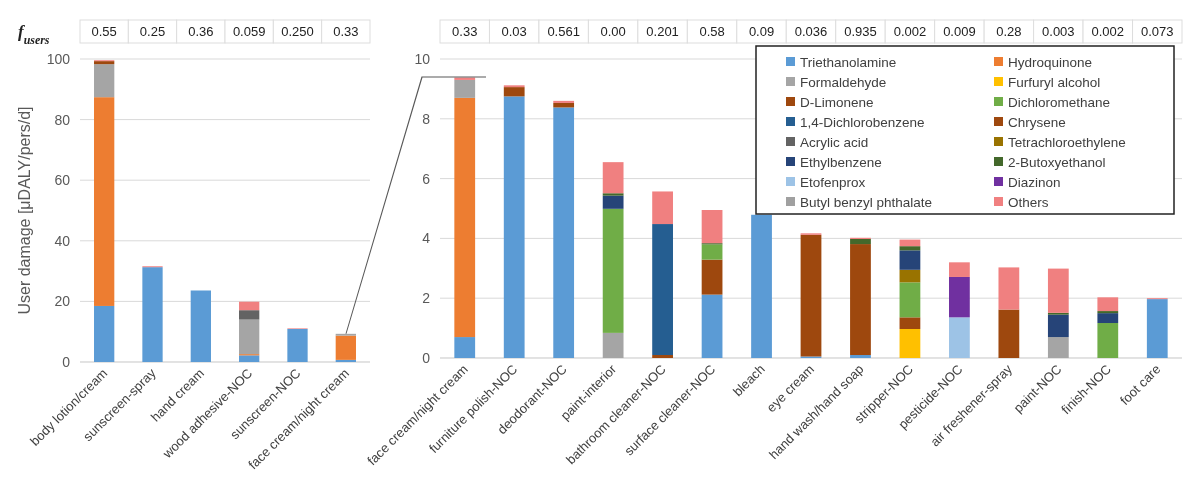 This screenshot has width=1186, height=478. What do you see at coordinates (833, 182) in the screenshot?
I see `legend-label: Etofenprox` at bounding box center [833, 182].